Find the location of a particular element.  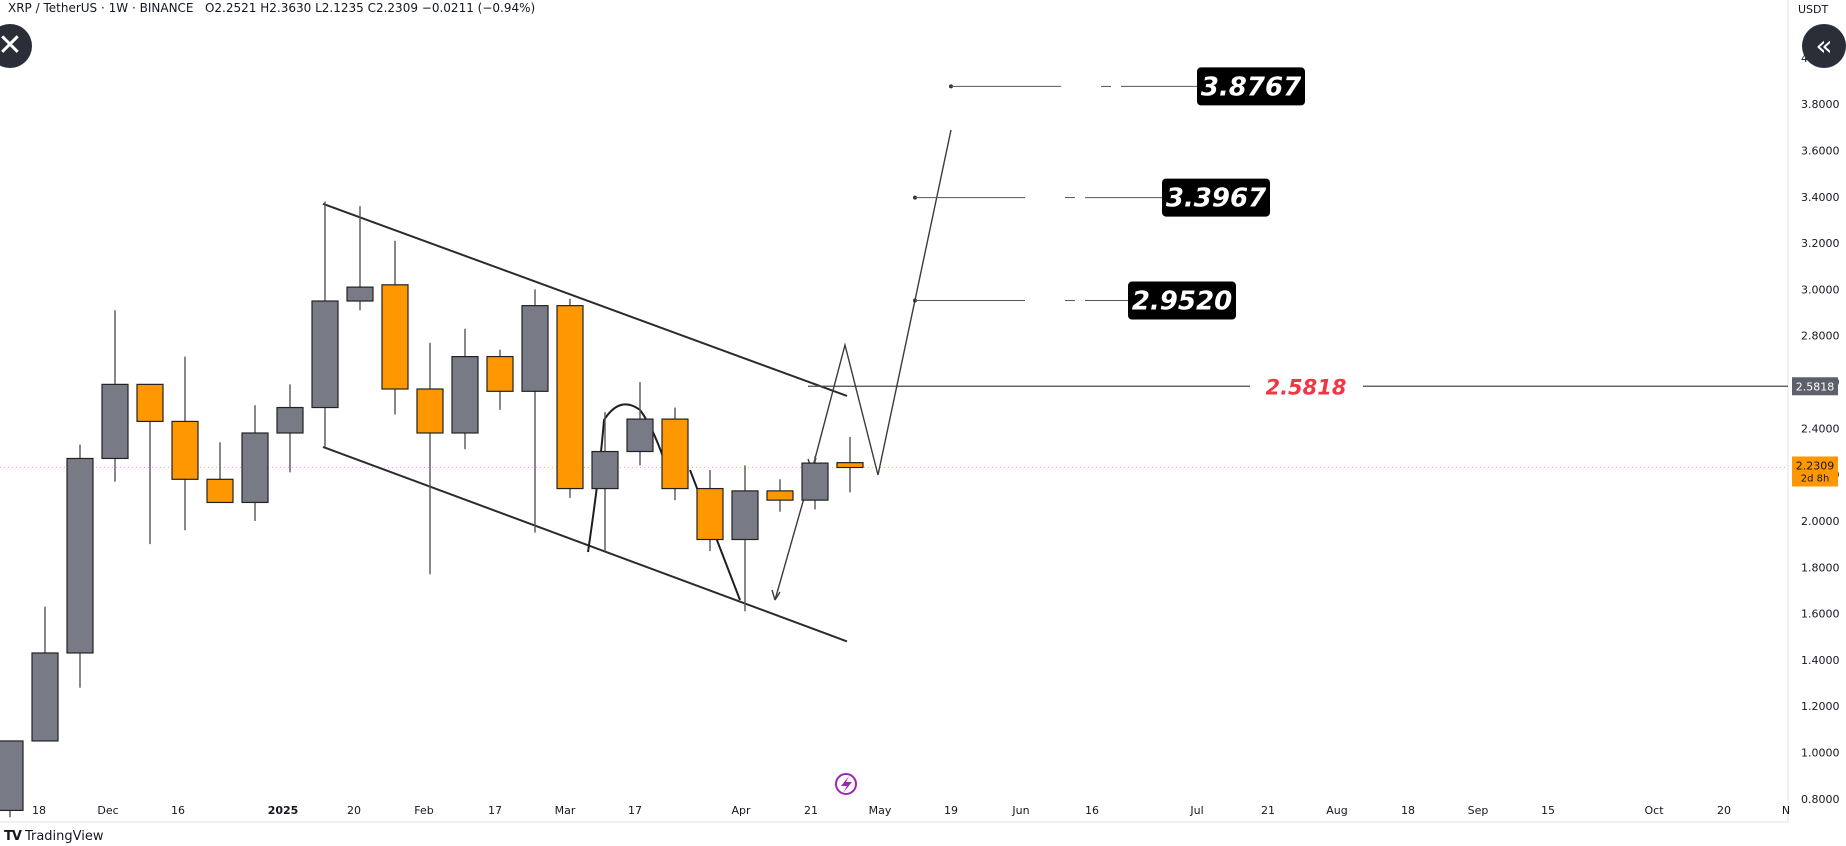

tradingview-logo: TV TradingView is located at coordinates (53, 836).